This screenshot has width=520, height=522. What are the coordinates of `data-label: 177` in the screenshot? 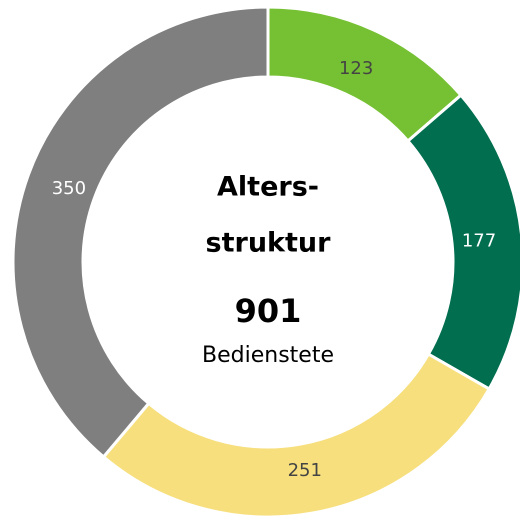 It's located at (479, 241).